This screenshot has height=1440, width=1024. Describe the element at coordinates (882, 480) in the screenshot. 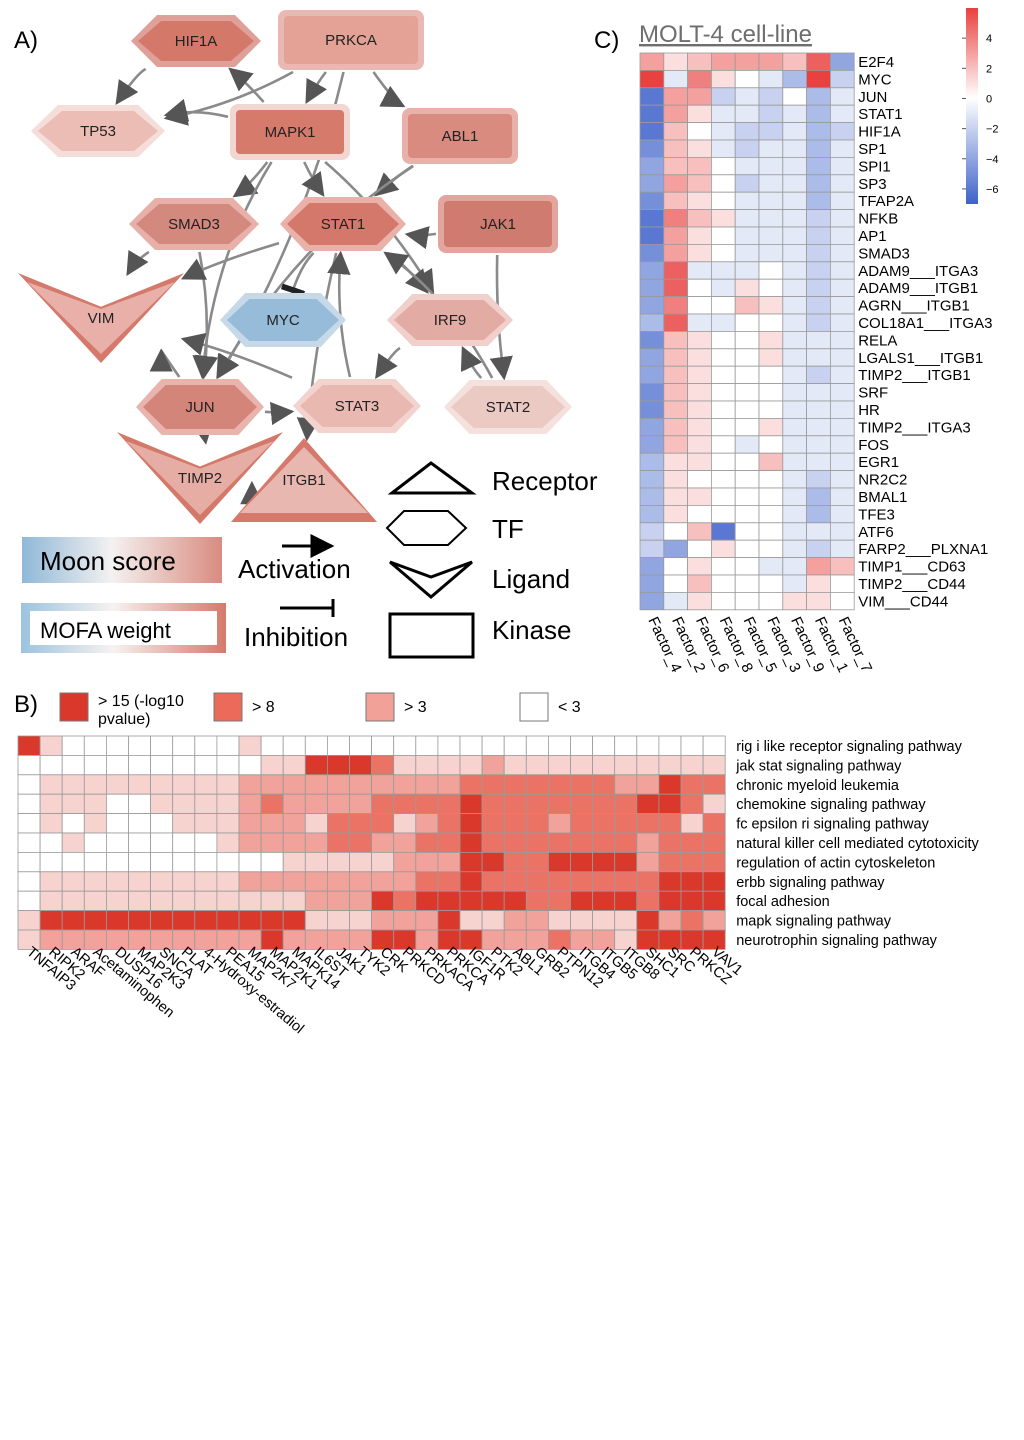

I see `heatmap-c-row-label: NR2C2` at that location.